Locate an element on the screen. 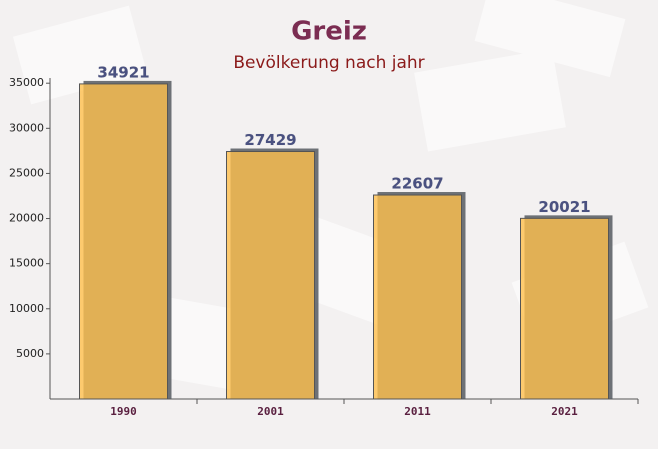  y-tick-label: 10000 is located at coordinates (26, 308).